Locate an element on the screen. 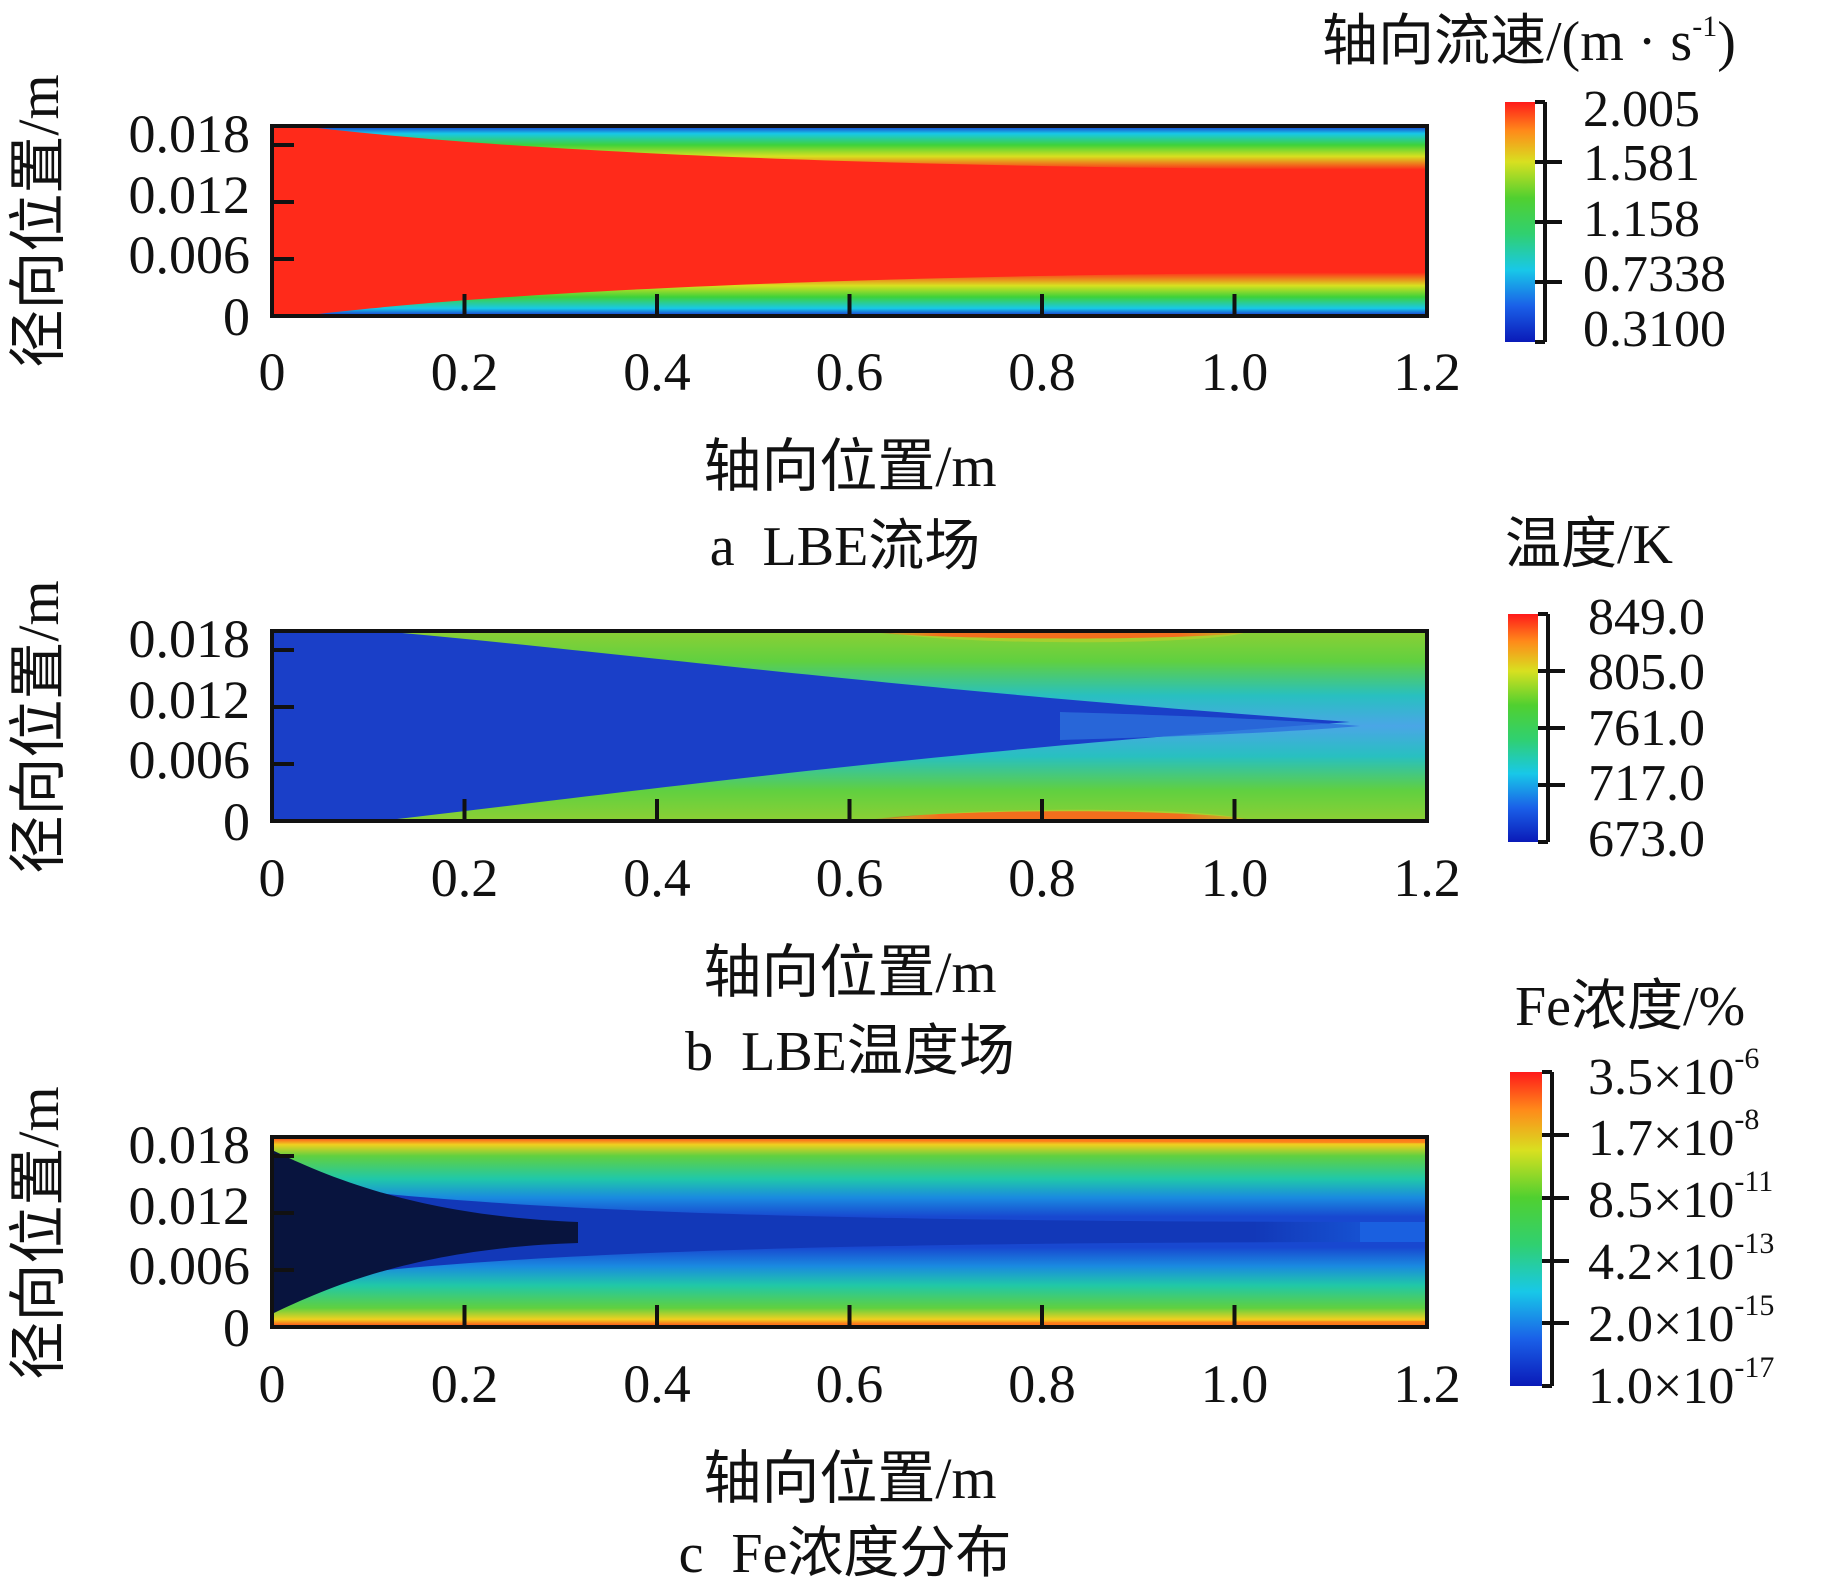 The image size is (1843, 1580). velocity-field is located at coordinates (849, 221).